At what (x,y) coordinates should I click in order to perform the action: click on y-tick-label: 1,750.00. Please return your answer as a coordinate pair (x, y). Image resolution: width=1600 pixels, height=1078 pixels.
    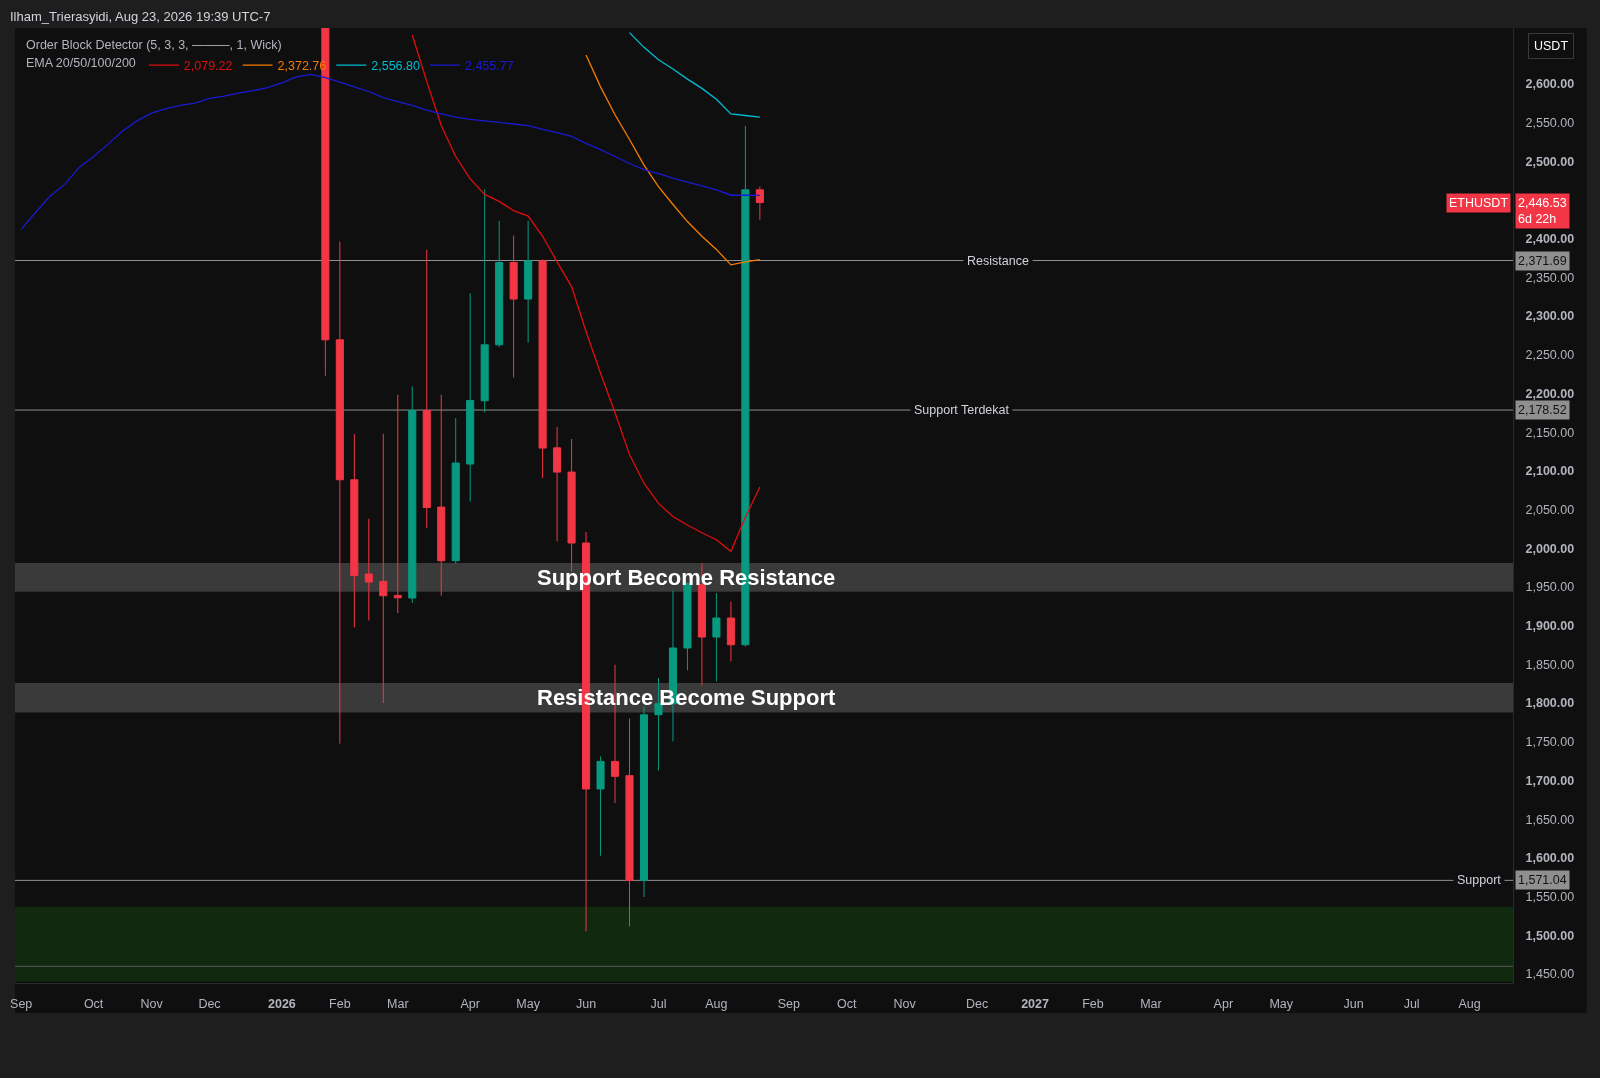
    Looking at the image, I should click on (1550, 742).